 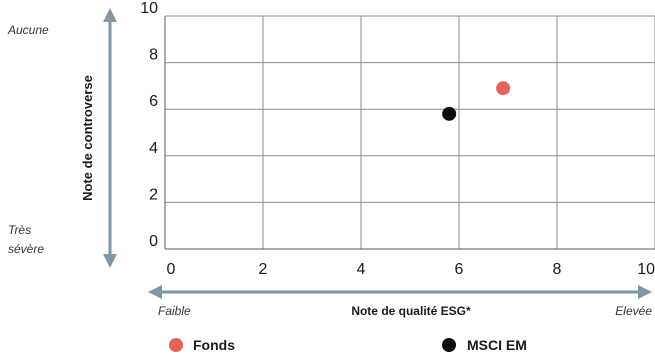 I want to click on y-tick-label-8: 8, so click(x=153, y=55).